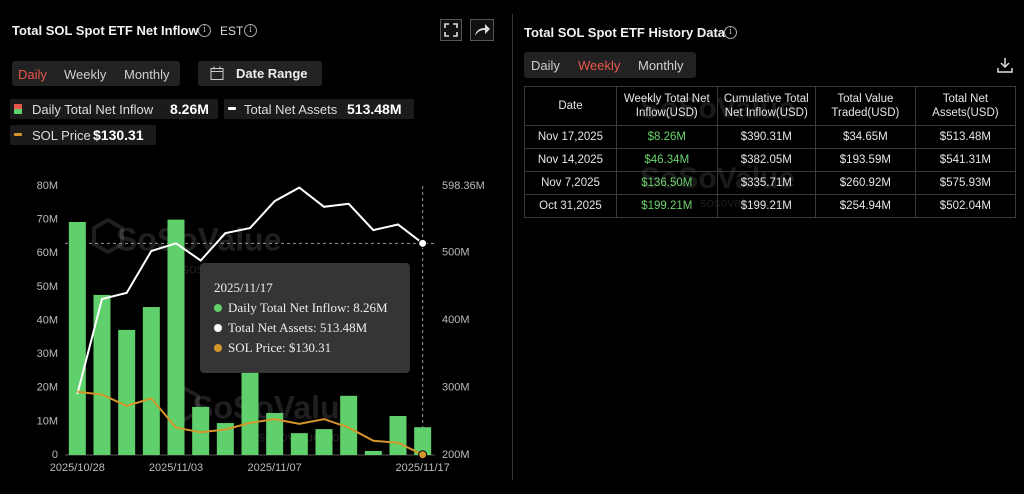 This screenshot has width=1024, height=494. I want to click on tooltip-text: Daily Total Net Inflow: 8.26M, so click(308, 307).